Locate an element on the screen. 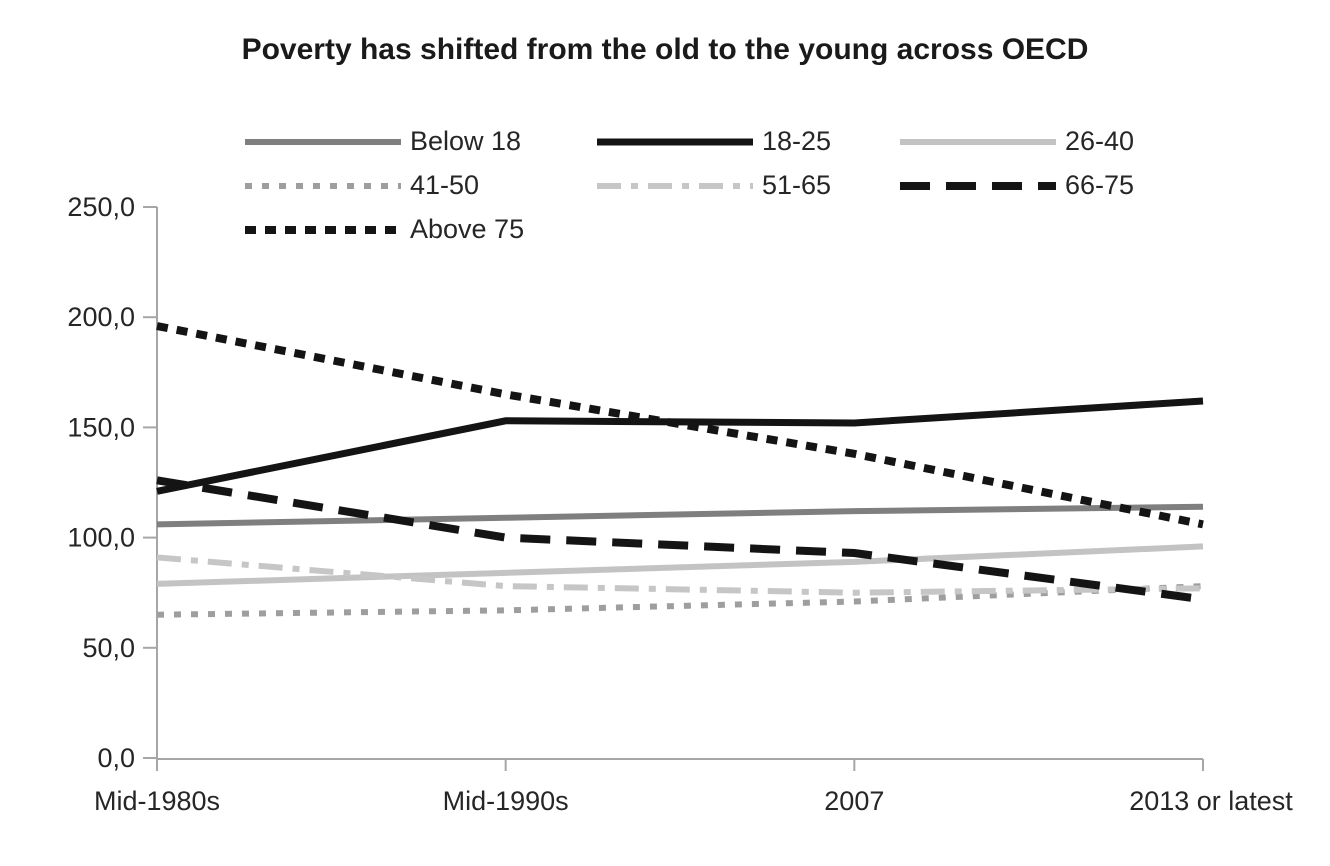 The width and height of the screenshot is (1330, 866). y-tick-label: 150,0 is located at coordinates (101, 427).